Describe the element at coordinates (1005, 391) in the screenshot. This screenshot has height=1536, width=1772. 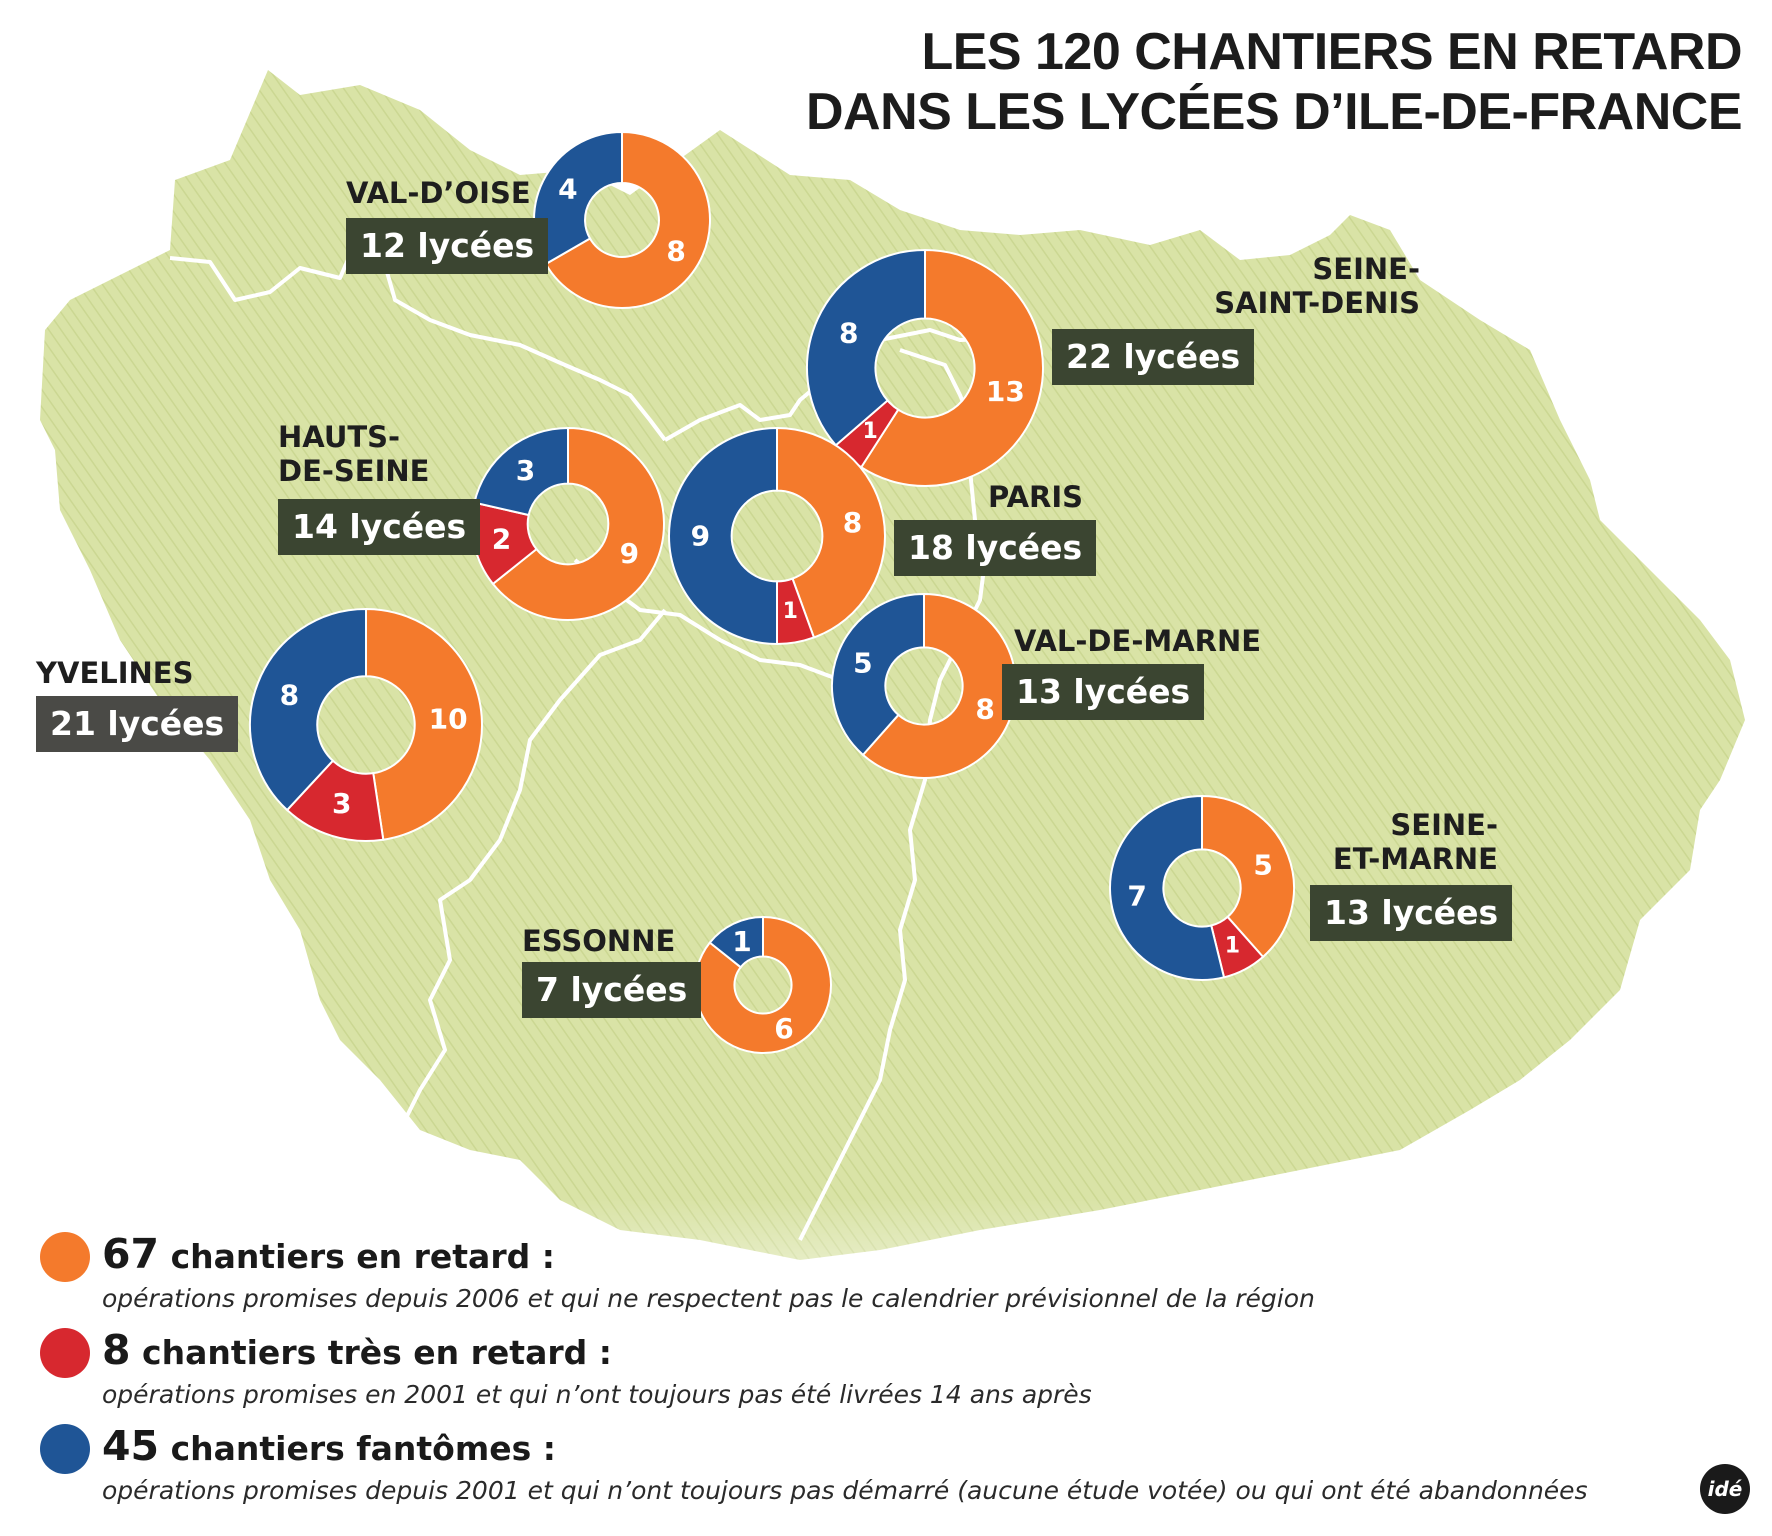
I see `donut-value-label: 13` at that location.